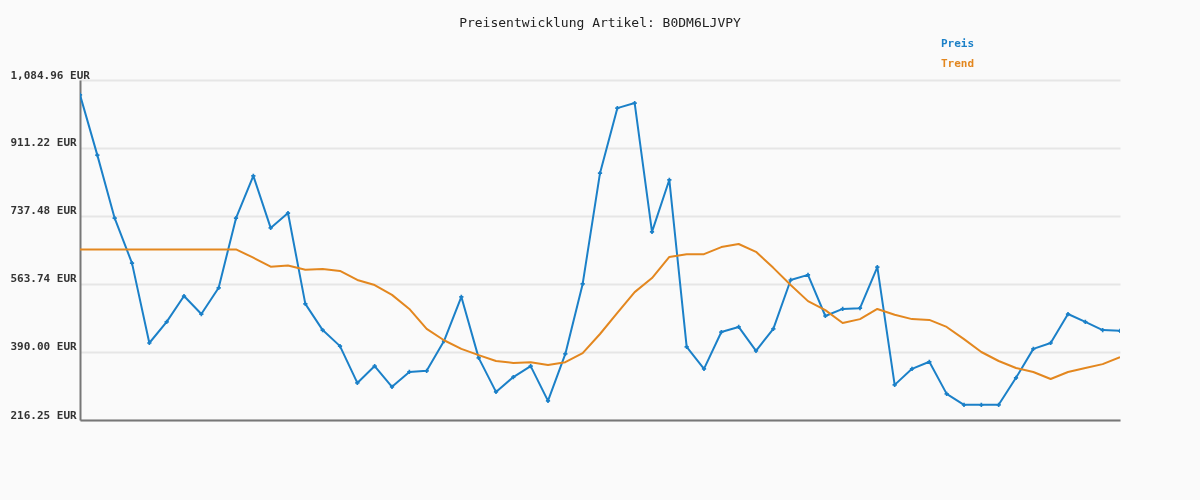 Image resolution: width=1200 pixels, height=500 pixels. What do you see at coordinates (600, 22) in the screenshot?
I see `chart-title: Preisentwicklung Artikel: B0DM6LJVPY` at bounding box center [600, 22].